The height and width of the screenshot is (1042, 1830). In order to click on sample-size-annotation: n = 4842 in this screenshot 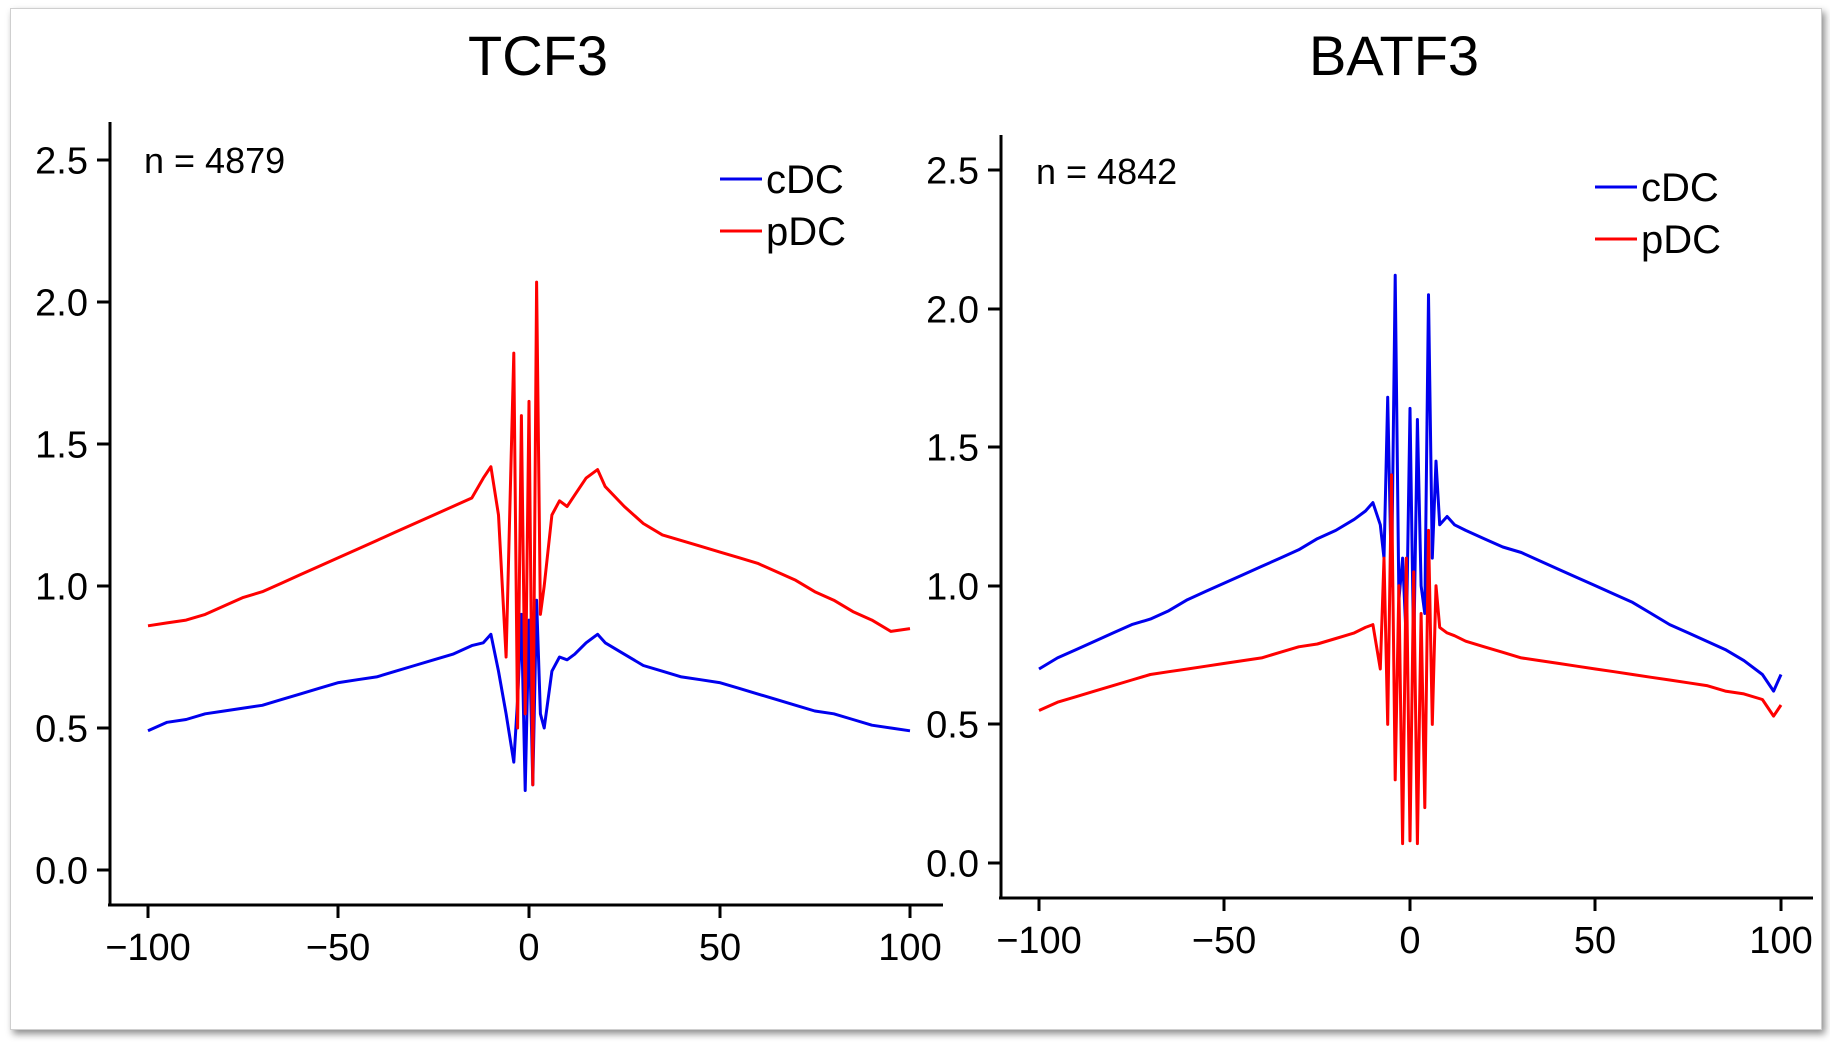, I will do `click(1106, 171)`.